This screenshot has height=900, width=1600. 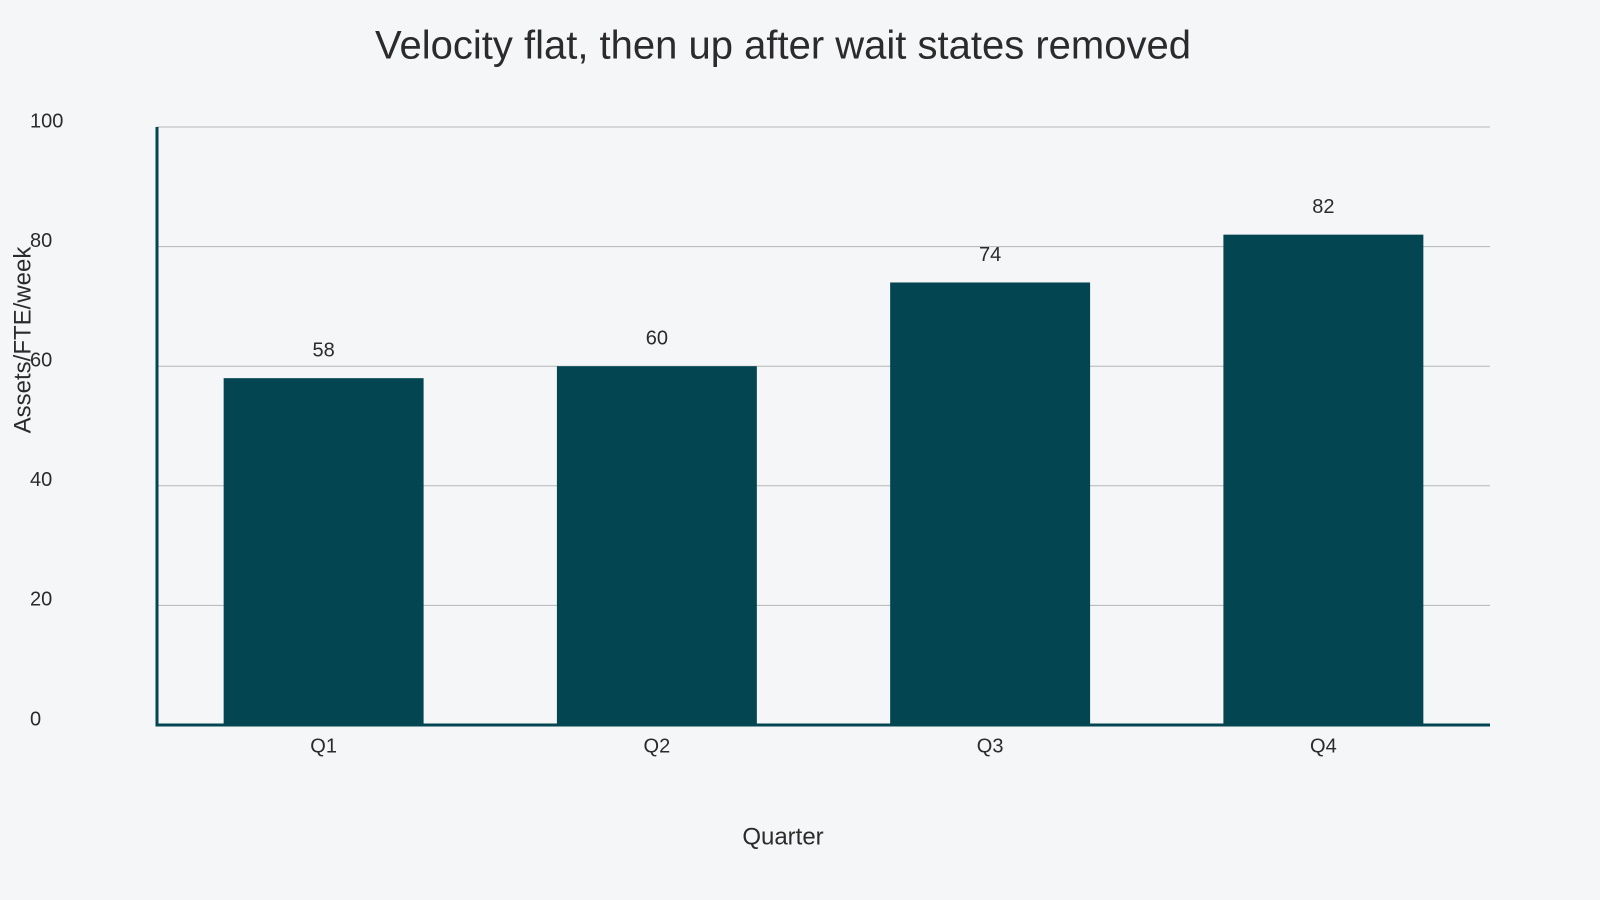 I want to click on data-label: 74, so click(x=990, y=255).